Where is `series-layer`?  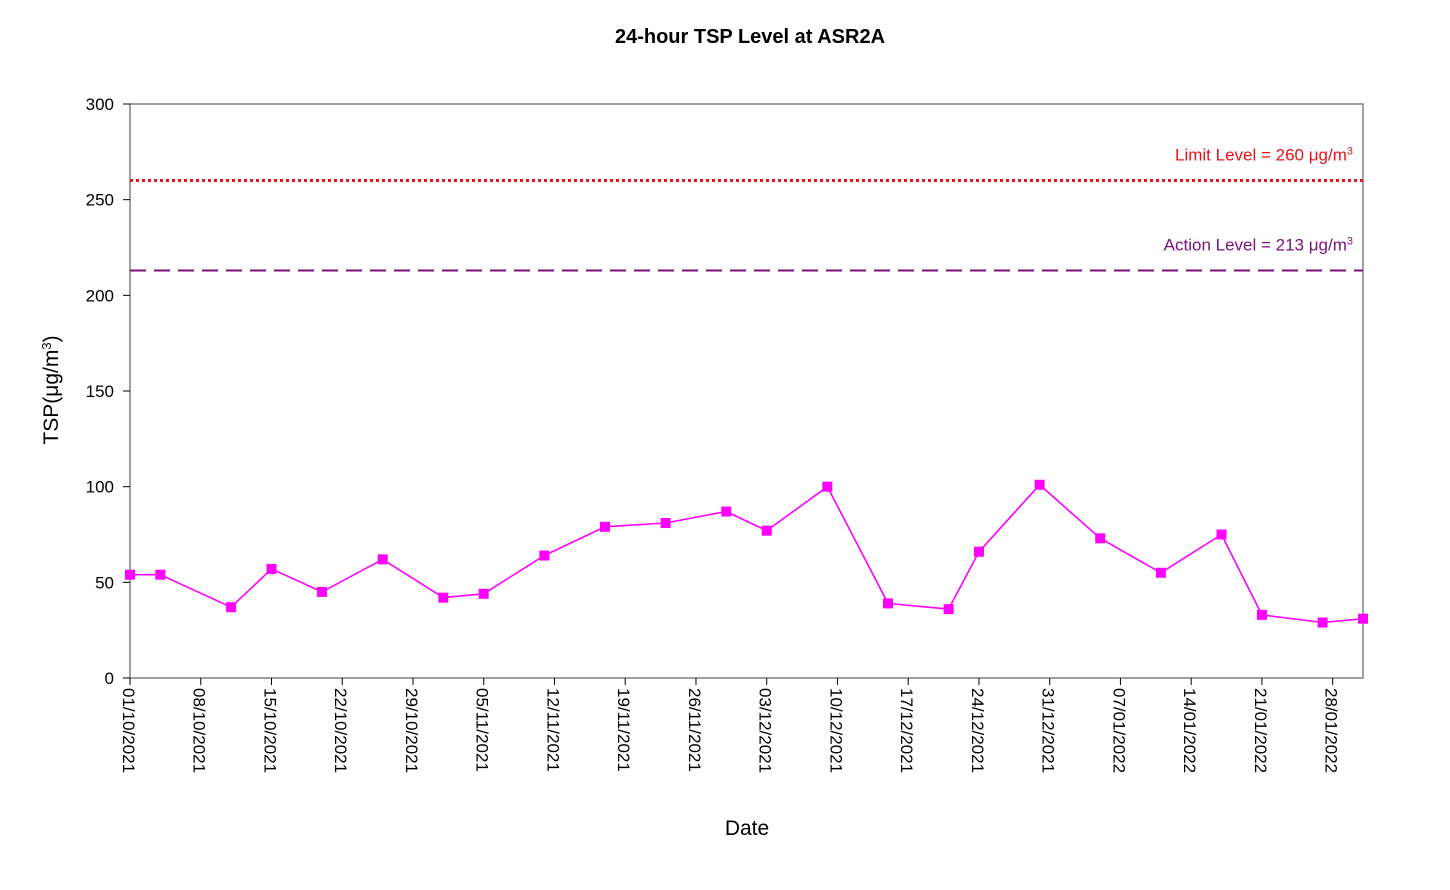 series-layer is located at coordinates (746, 553).